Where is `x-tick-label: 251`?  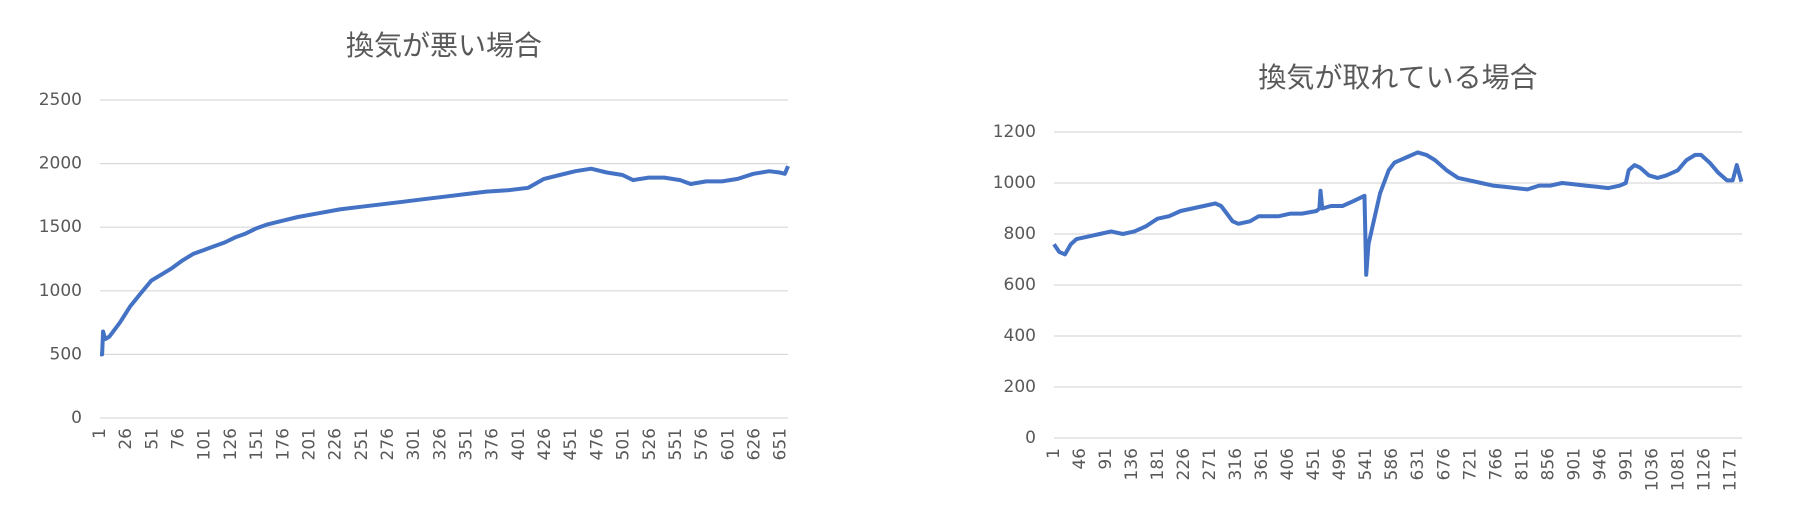
x-tick-label: 251 is located at coordinates (362, 444).